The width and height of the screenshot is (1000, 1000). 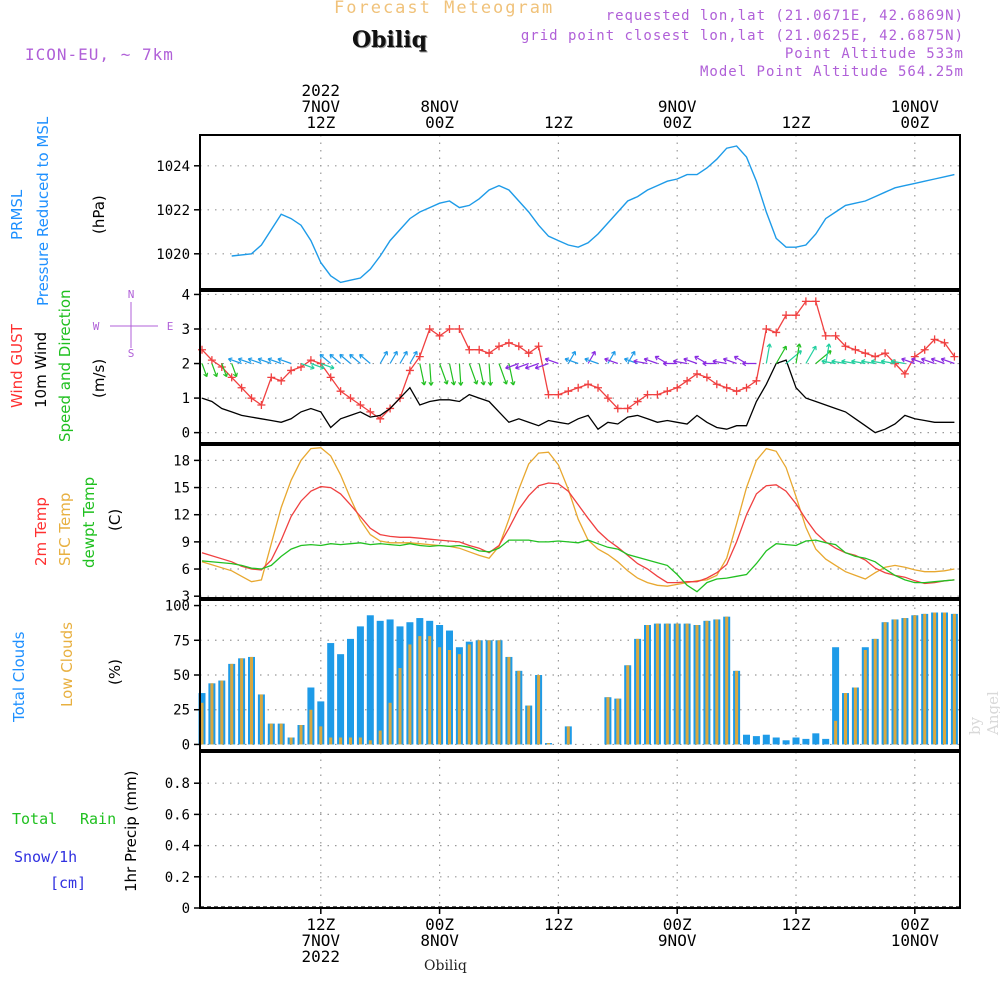 I want to click on clouds-ytick-label: 50, so click(x=181, y=676).